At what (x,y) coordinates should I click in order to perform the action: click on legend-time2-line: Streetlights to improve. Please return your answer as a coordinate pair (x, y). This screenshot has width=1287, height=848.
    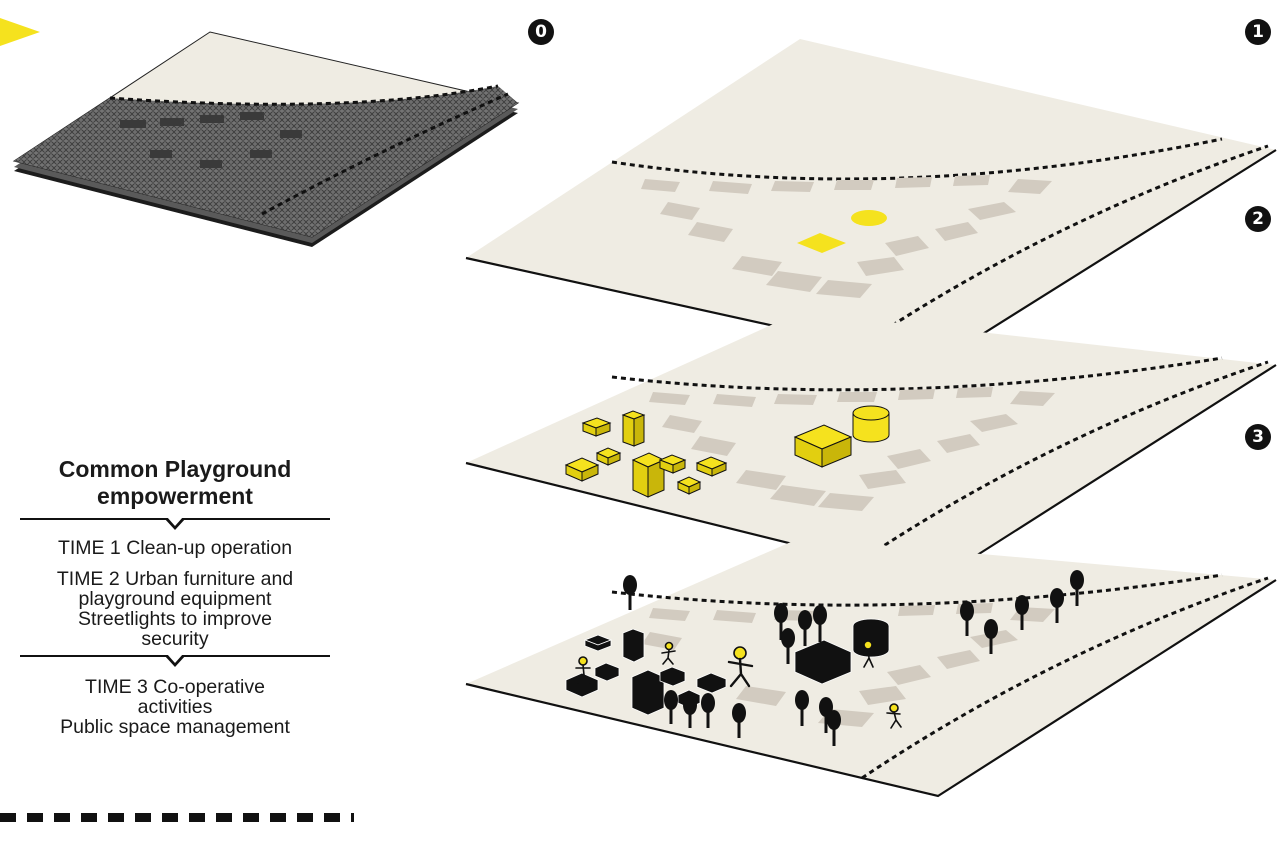
    Looking at the image, I should click on (174, 619).